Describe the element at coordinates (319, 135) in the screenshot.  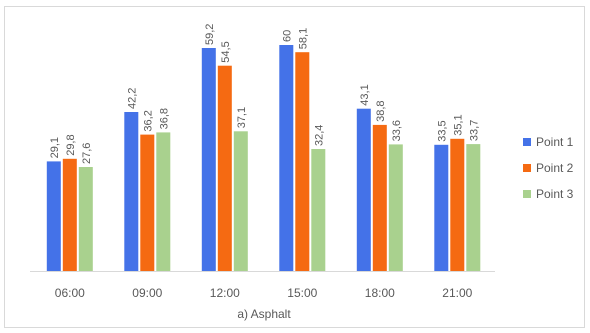
I see `data-label-3-1500: 32,4` at that location.